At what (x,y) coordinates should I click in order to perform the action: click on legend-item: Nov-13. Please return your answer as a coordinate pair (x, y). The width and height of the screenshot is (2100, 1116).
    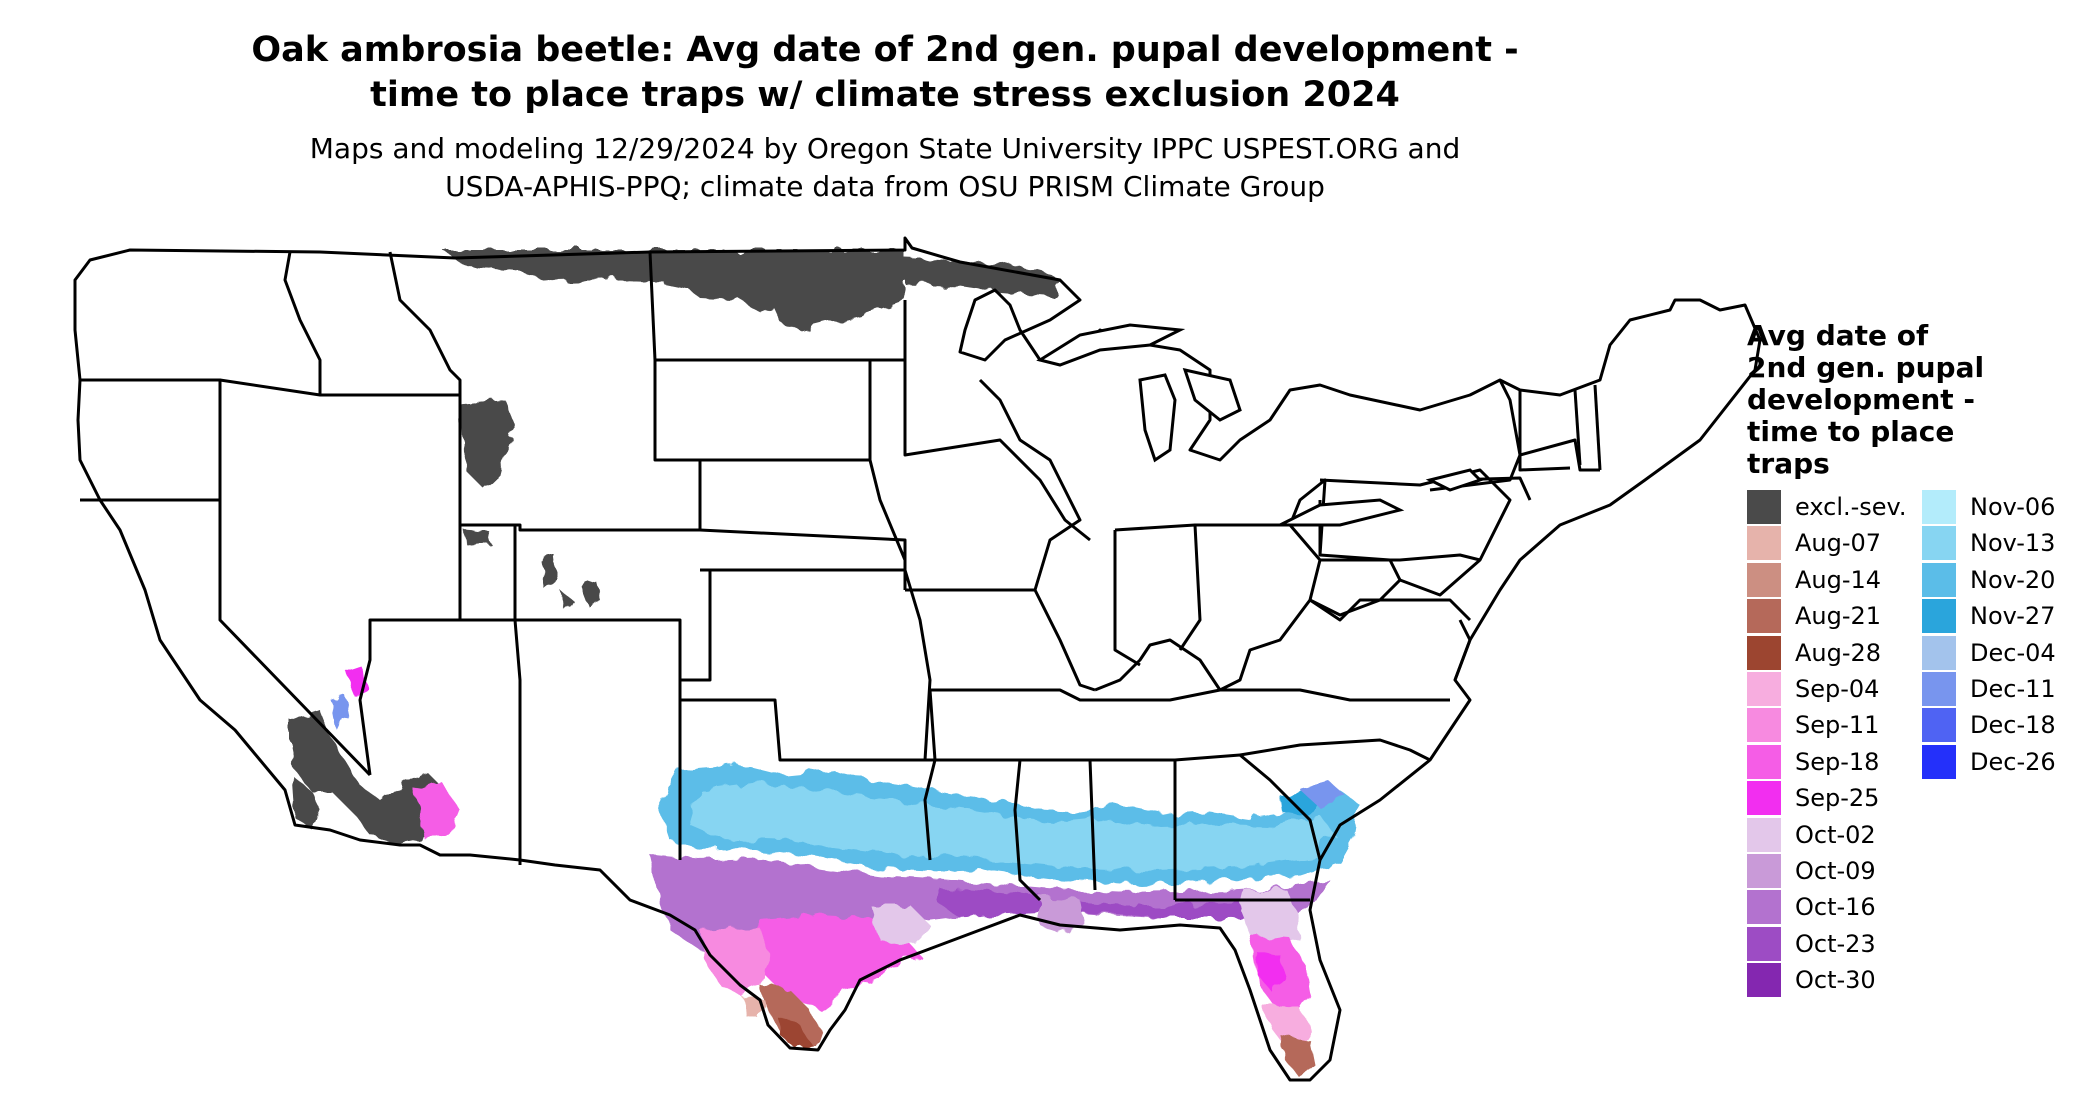
    Looking at the image, I should click on (1989, 543).